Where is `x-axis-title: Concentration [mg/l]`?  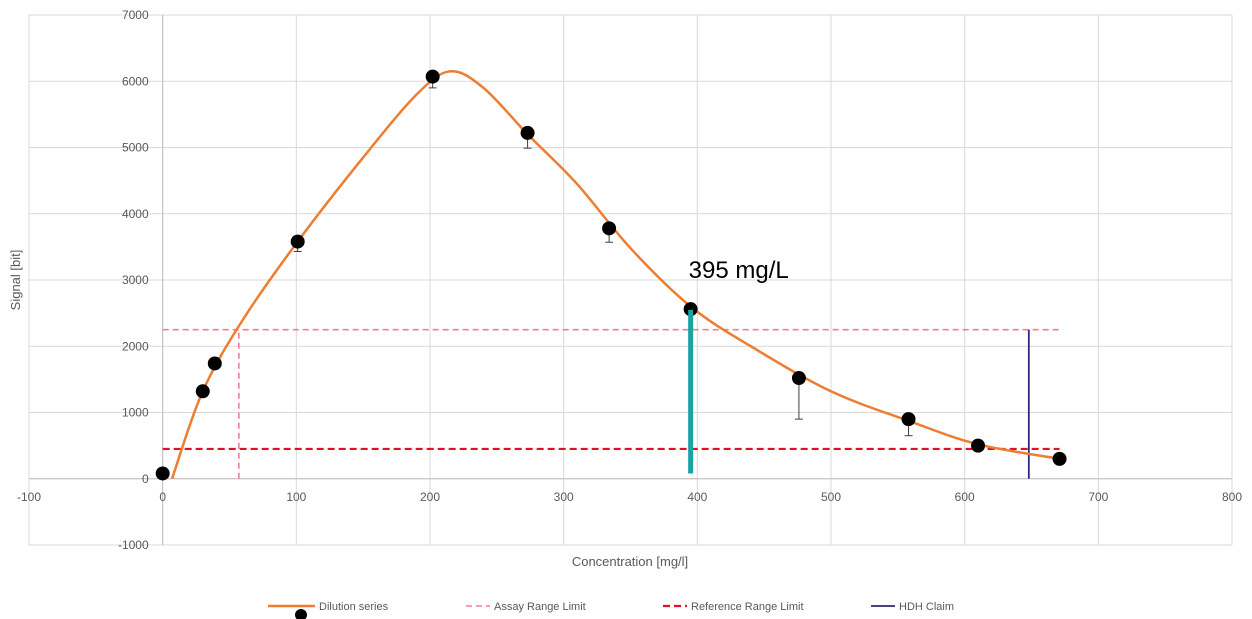
x-axis-title: Concentration [mg/l] is located at coordinates (630, 561).